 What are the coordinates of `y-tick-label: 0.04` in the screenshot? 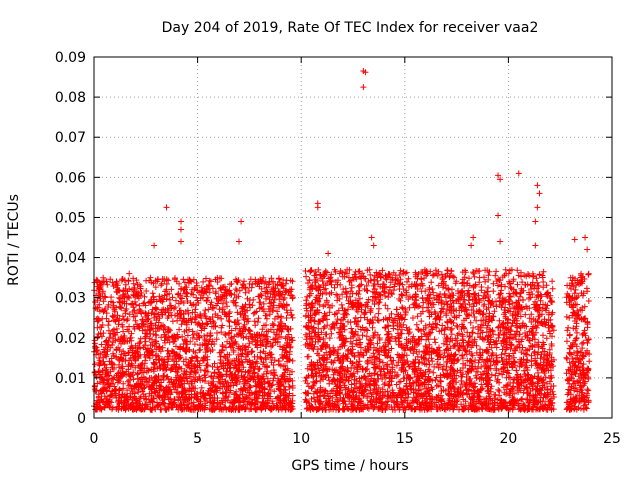 It's located at (70, 259).